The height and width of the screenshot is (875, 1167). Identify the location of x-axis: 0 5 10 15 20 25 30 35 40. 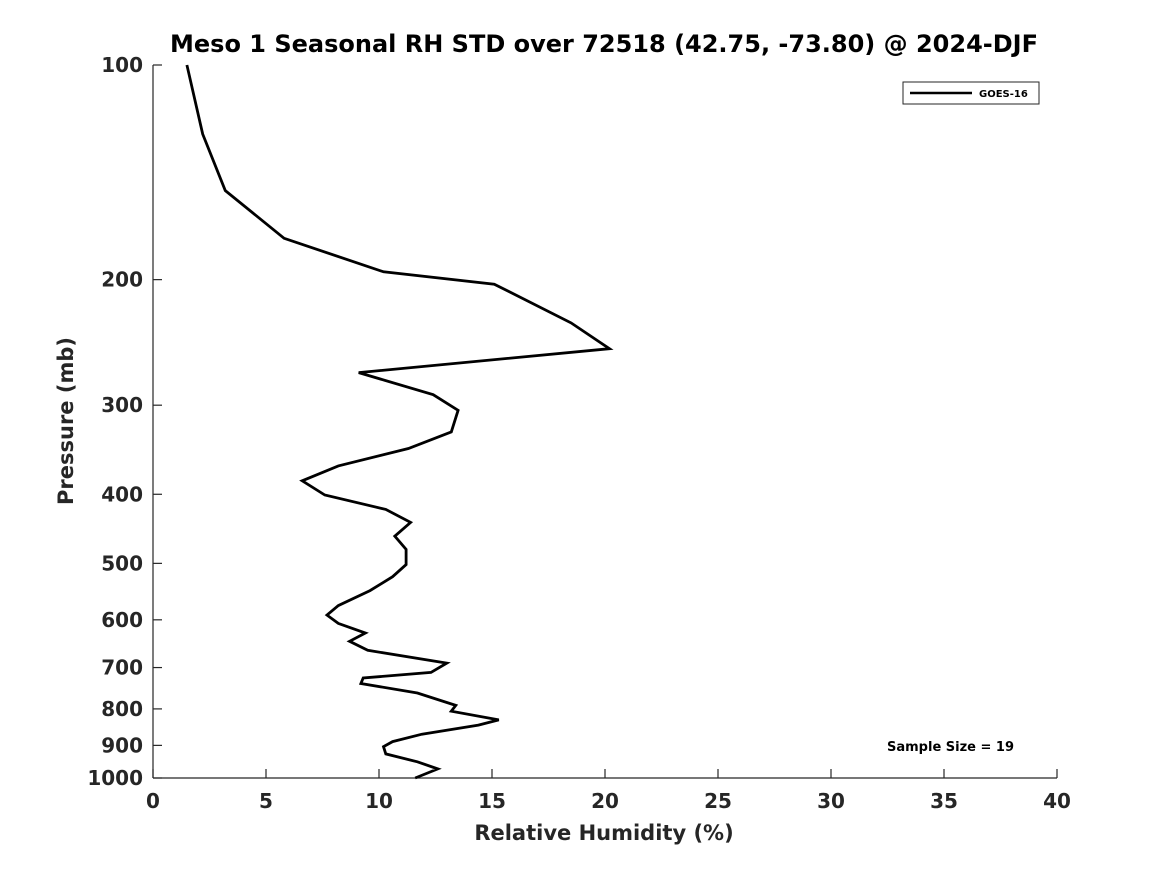
(608, 791).